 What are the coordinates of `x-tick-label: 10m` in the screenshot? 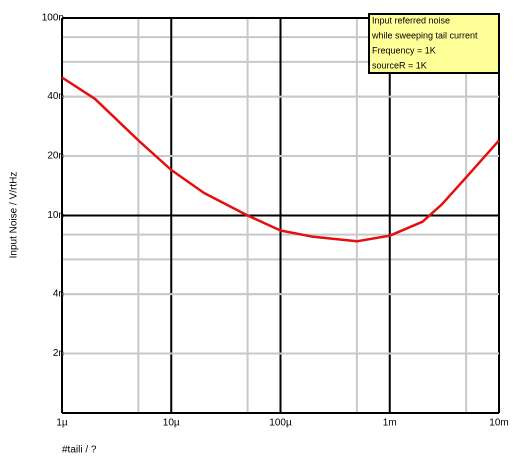 It's located at (498, 423).